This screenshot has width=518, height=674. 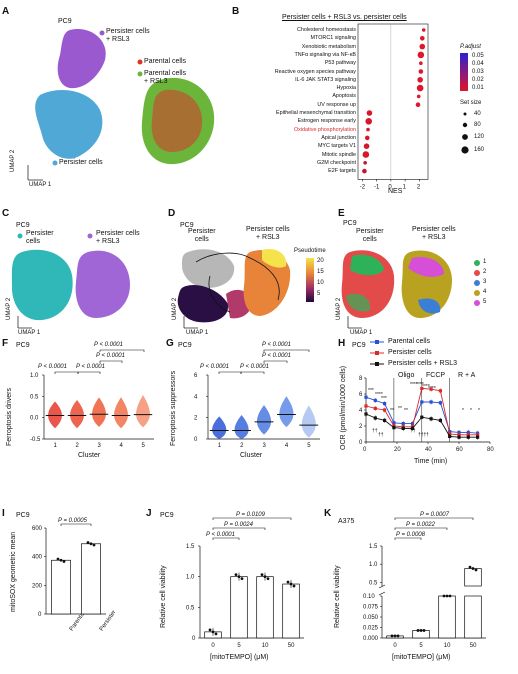 What do you see at coordinates (419, 187) in the screenshot?
I see `b-xtick-label-4: 2` at bounding box center [419, 187].